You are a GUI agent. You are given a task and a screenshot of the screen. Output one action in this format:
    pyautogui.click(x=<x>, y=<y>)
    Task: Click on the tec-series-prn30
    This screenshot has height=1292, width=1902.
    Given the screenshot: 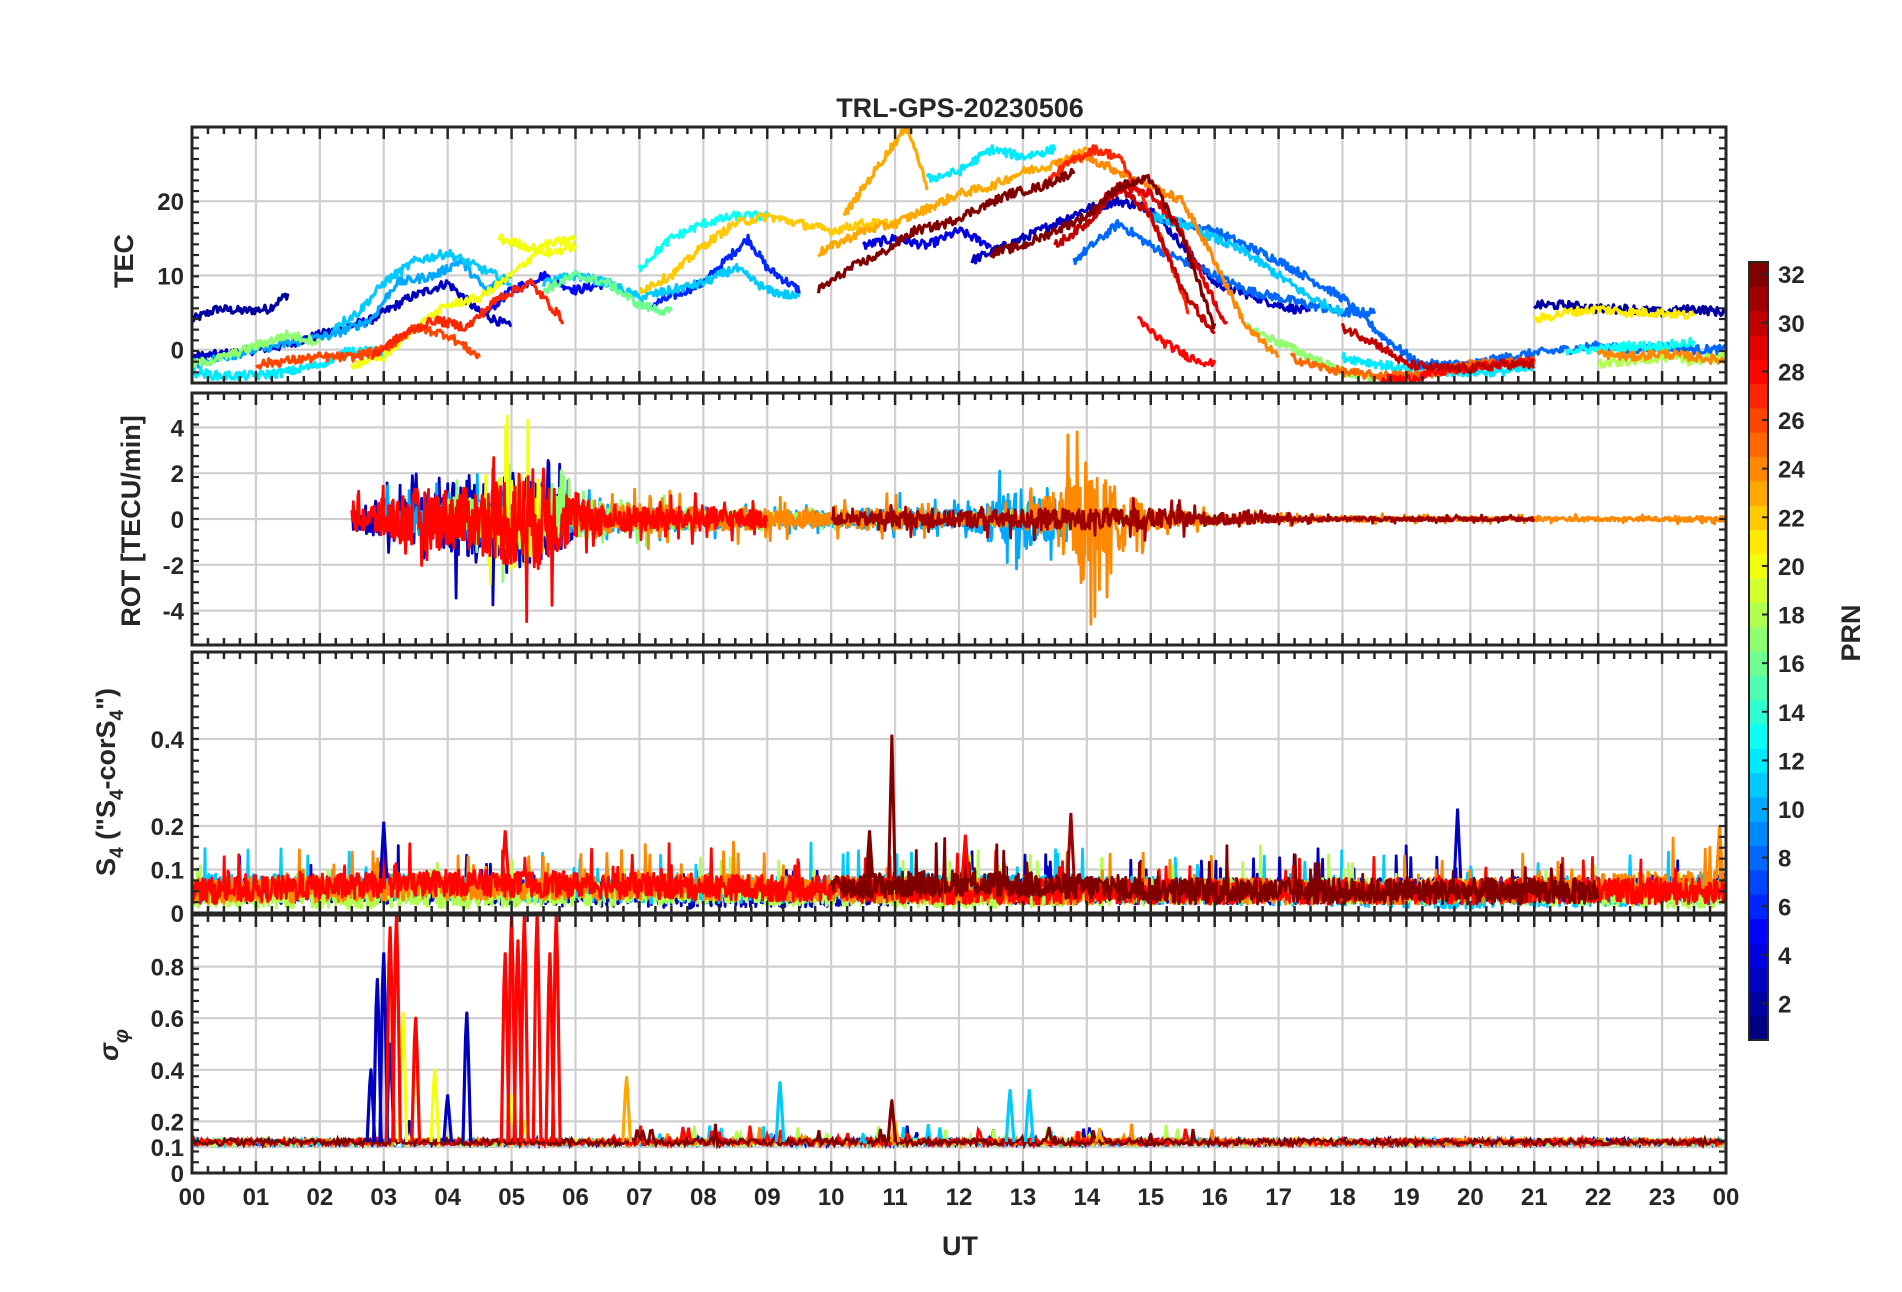 What is the action you would take?
    pyautogui.click(x=1134, y=258)
    